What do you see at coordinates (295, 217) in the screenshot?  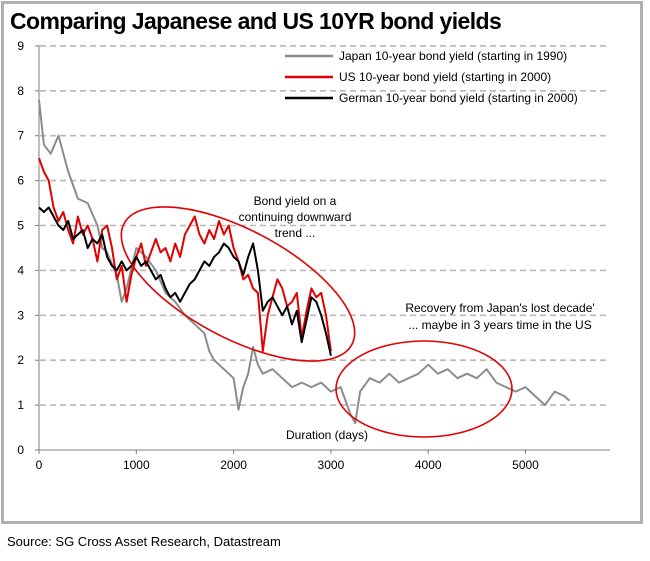 I see `annotation-downtrend-line2: continuing downward` at bounding box center [295, 217].